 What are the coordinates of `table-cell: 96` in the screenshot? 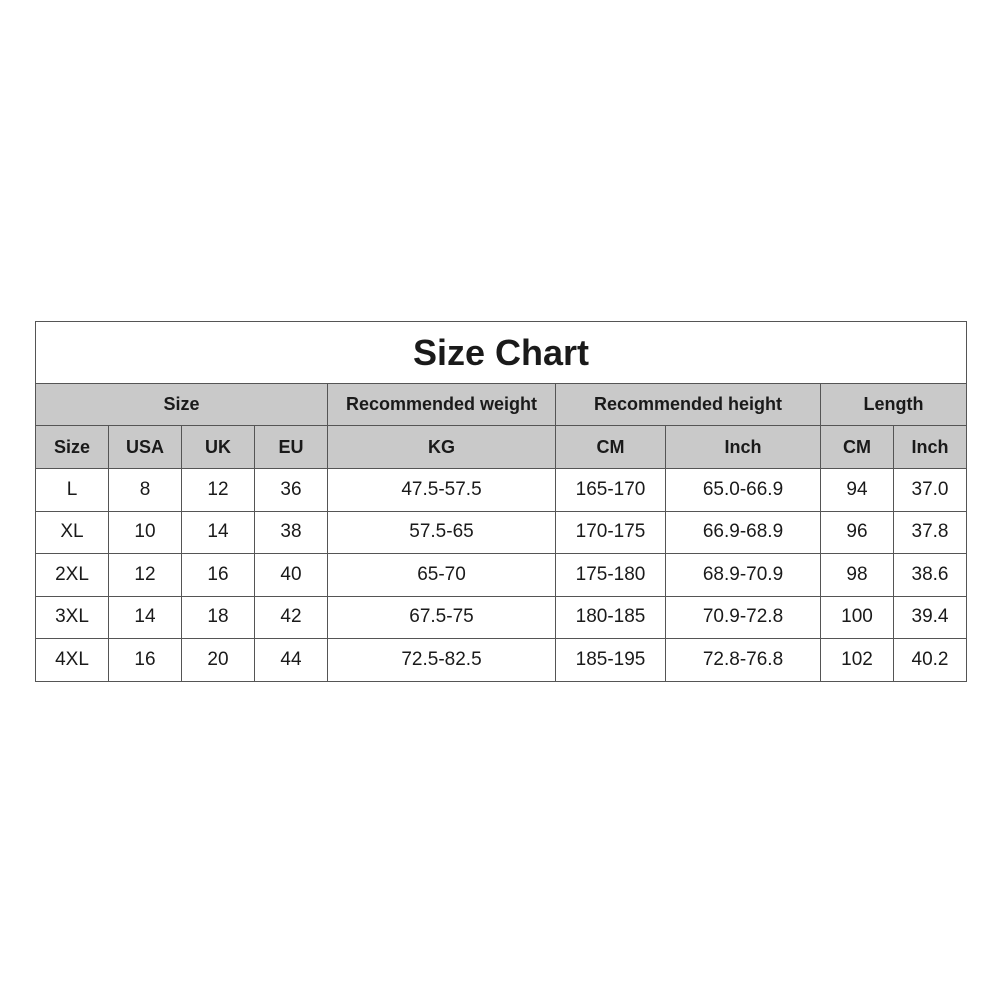 It's located at (857, 532).